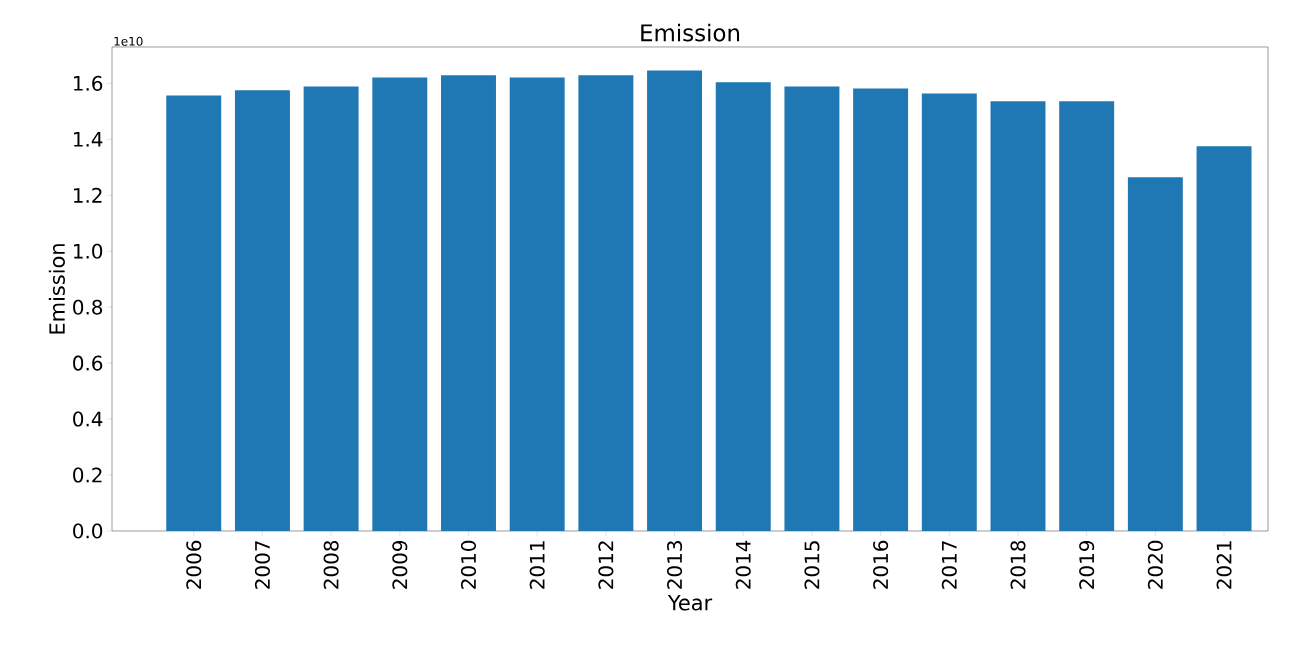  What do you see at coordinates (88, 363) in the screenshot?
I see `y-tick-label: 0.6` at bounding box center [88, 363].